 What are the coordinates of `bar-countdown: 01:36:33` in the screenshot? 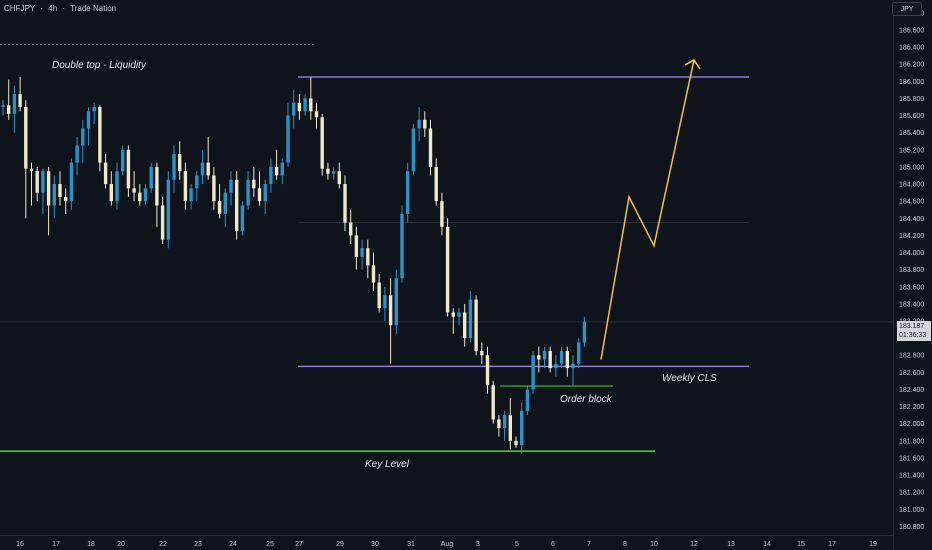 It's located at (913, 335).